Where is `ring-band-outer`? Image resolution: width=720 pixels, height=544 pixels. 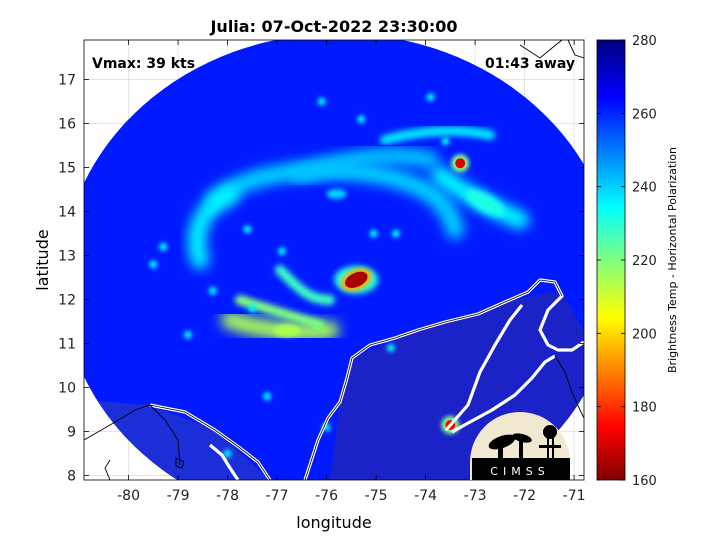 ring-band-outer is located at coordinates (365, 165).